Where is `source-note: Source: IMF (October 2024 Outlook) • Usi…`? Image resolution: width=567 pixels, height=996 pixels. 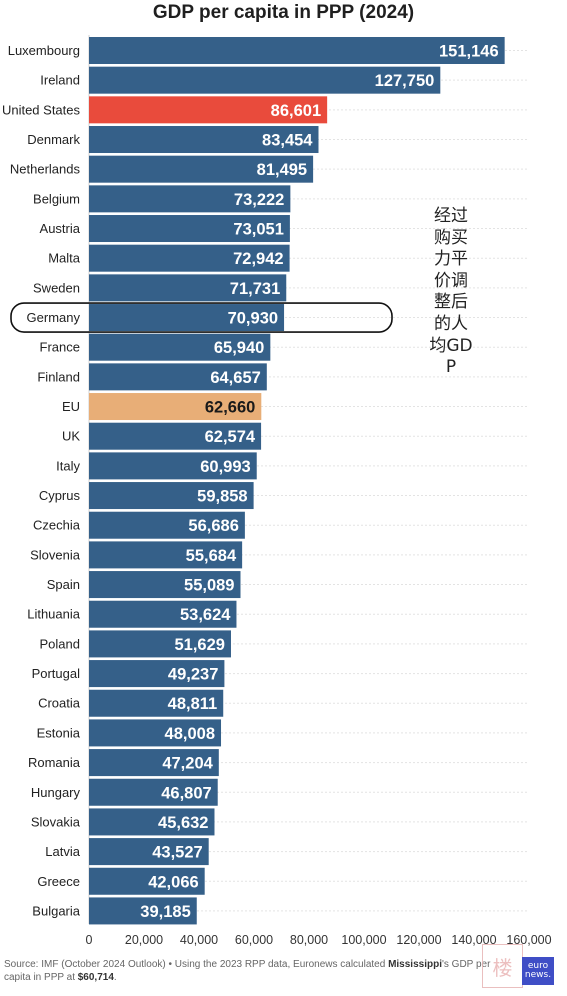 source-note: Source: IMF (October 2024 Outlook) • Usi… is located at coordinates (249, 971).